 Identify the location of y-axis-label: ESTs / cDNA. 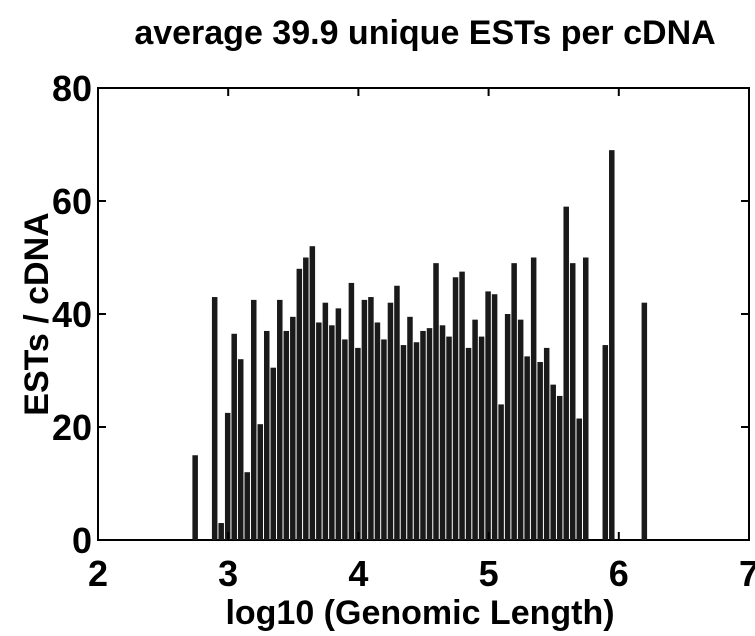
(37, 313).